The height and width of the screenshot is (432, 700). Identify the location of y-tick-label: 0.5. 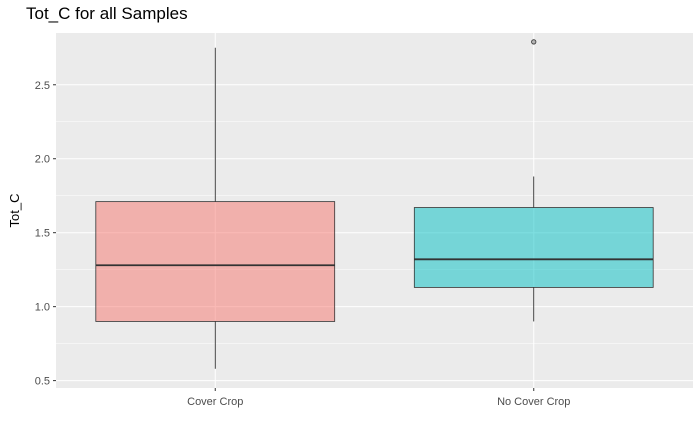
(42, 382).